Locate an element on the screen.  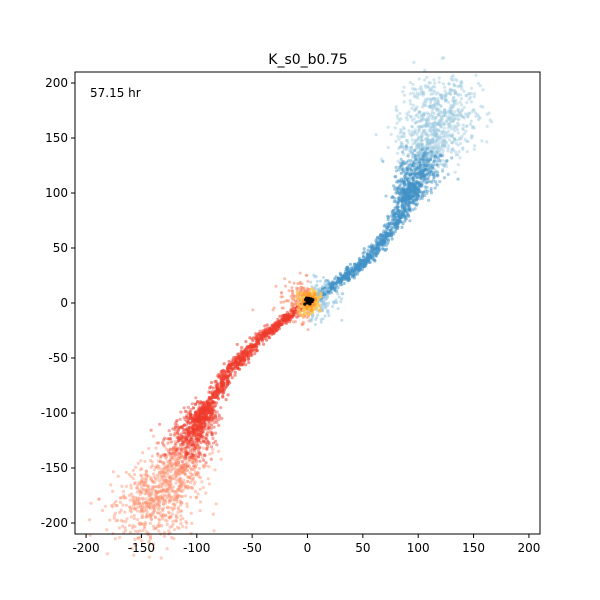
upper-tail-point is located at coordinates (375, 252).